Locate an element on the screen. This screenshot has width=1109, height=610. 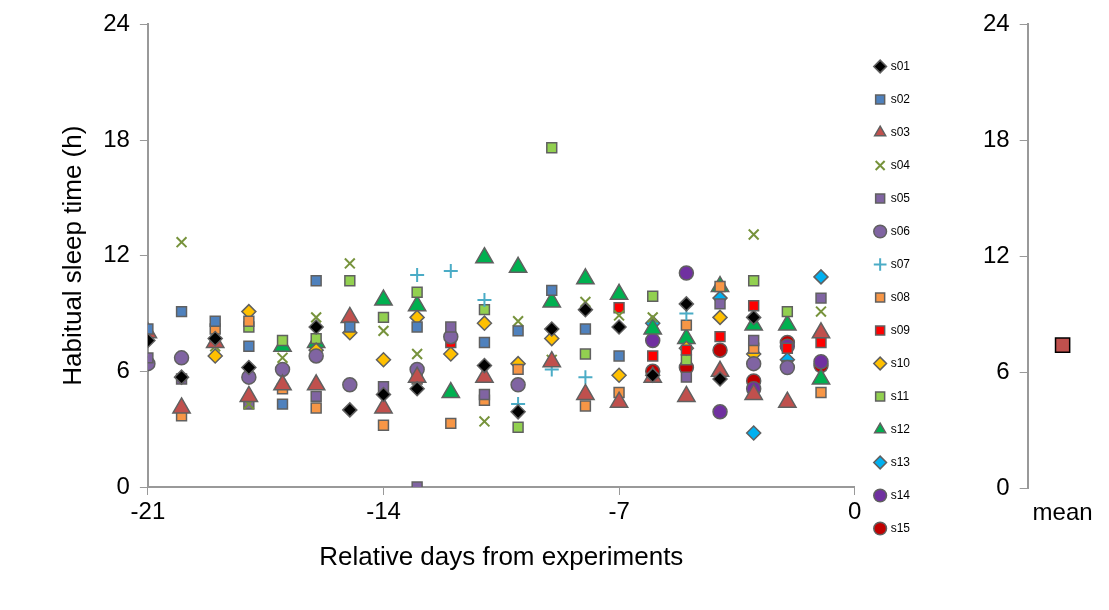
x-tick-label: -14 is located at coordinates (383, 511).